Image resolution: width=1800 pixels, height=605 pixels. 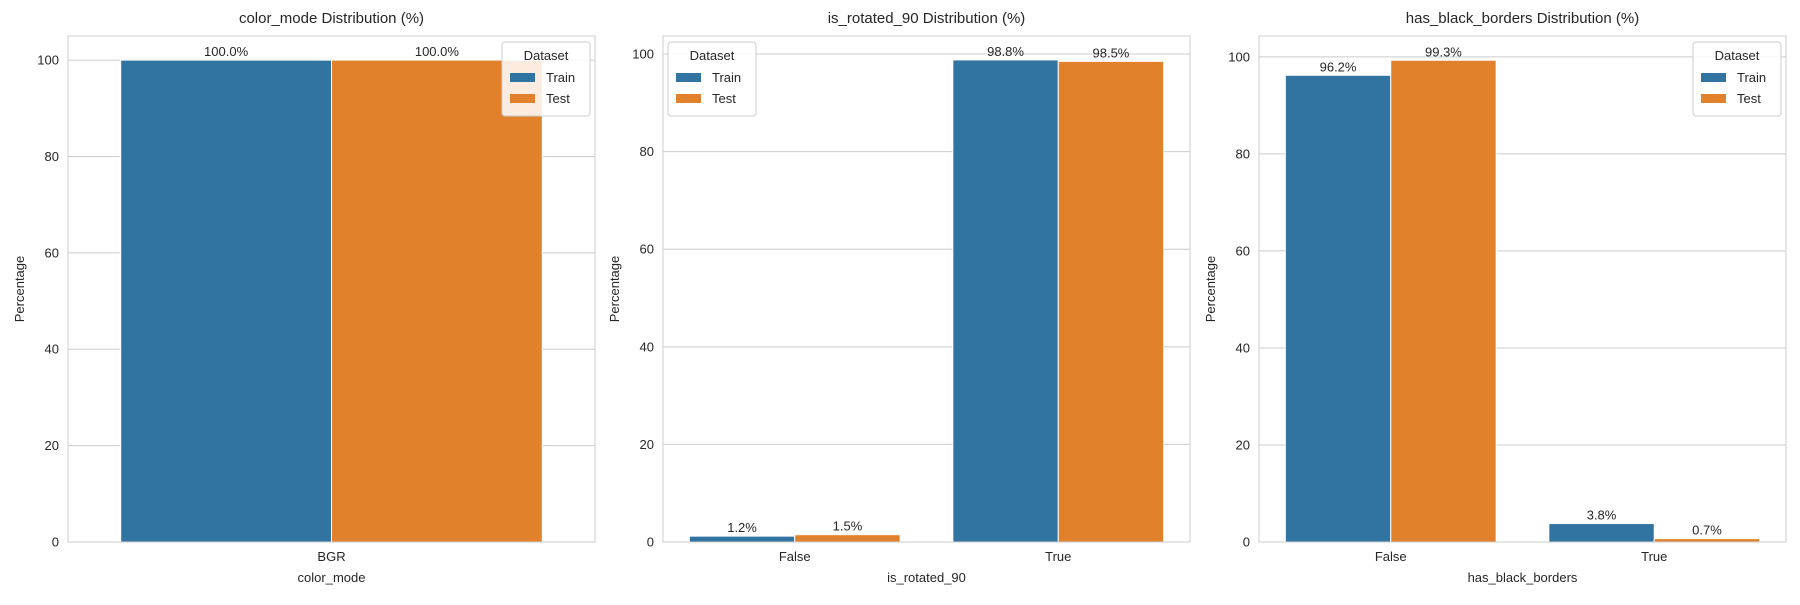 I want to click on x-axis-label: is_rotated_90, so click(x=926, y=577).